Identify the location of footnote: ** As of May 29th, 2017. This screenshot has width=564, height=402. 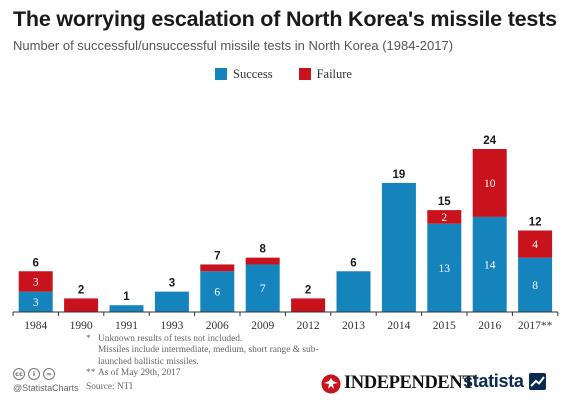
(211, 373).